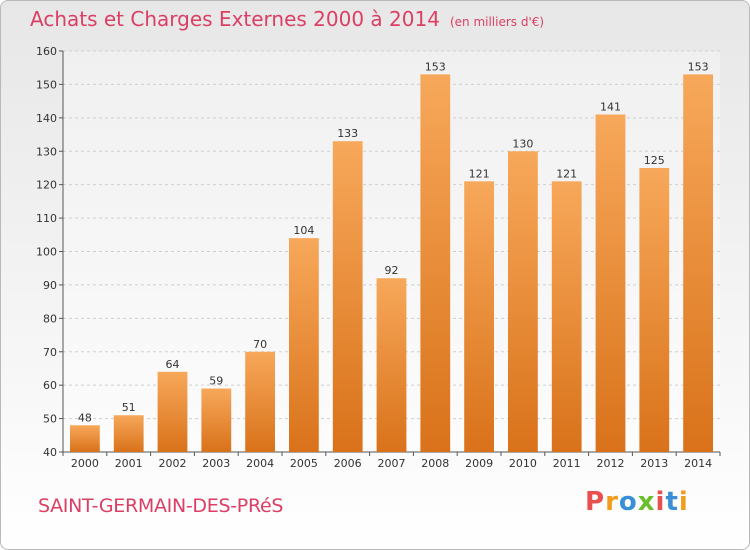  Describe the element at coordinates (129, 463) in the screenshot. I see `x-tick-label: 2001` at that location.